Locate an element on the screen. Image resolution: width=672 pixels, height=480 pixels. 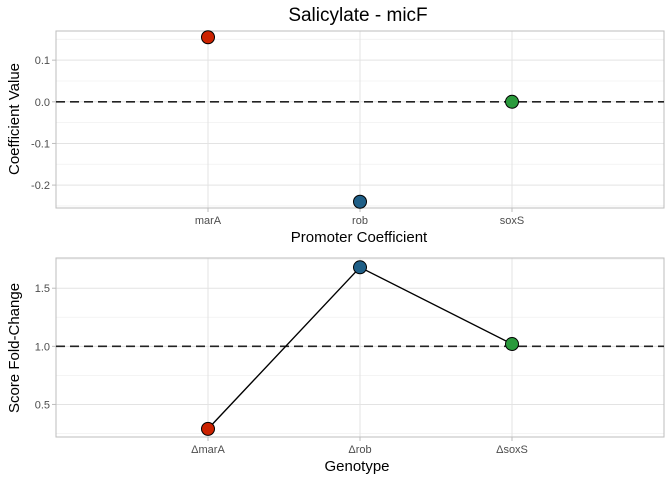
fold-x-tick-label: Δrob is located at coordinates (359, 450).